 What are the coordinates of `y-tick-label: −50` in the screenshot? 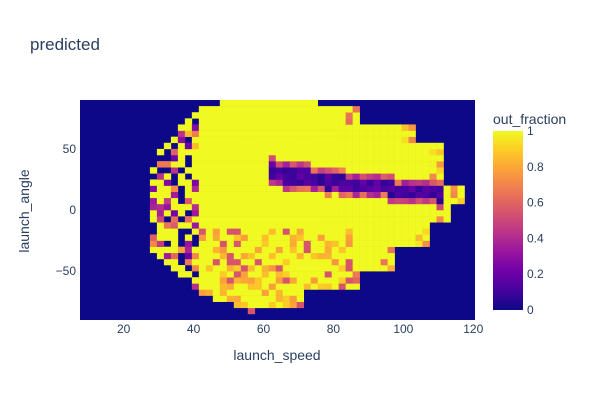 It's located at (66, 271).